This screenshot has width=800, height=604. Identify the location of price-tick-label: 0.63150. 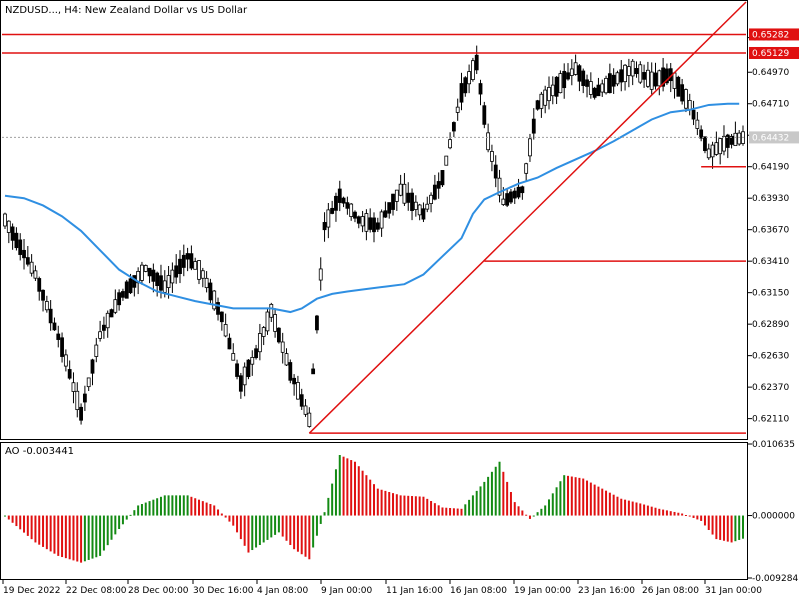
(770, 294).